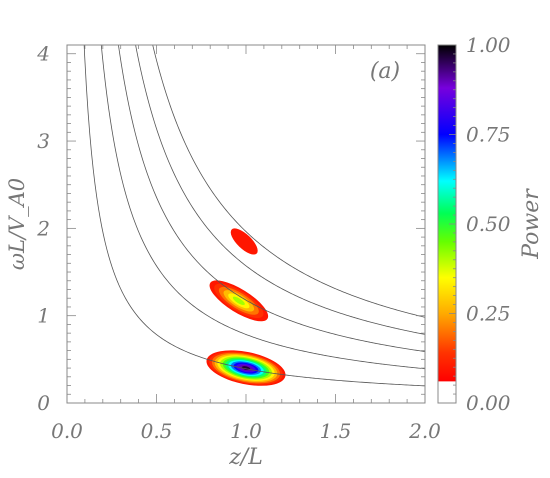 The height and width of the screenshot is (478, 550). I want to click on x-tick-label: 0.5, so click(157, 431).